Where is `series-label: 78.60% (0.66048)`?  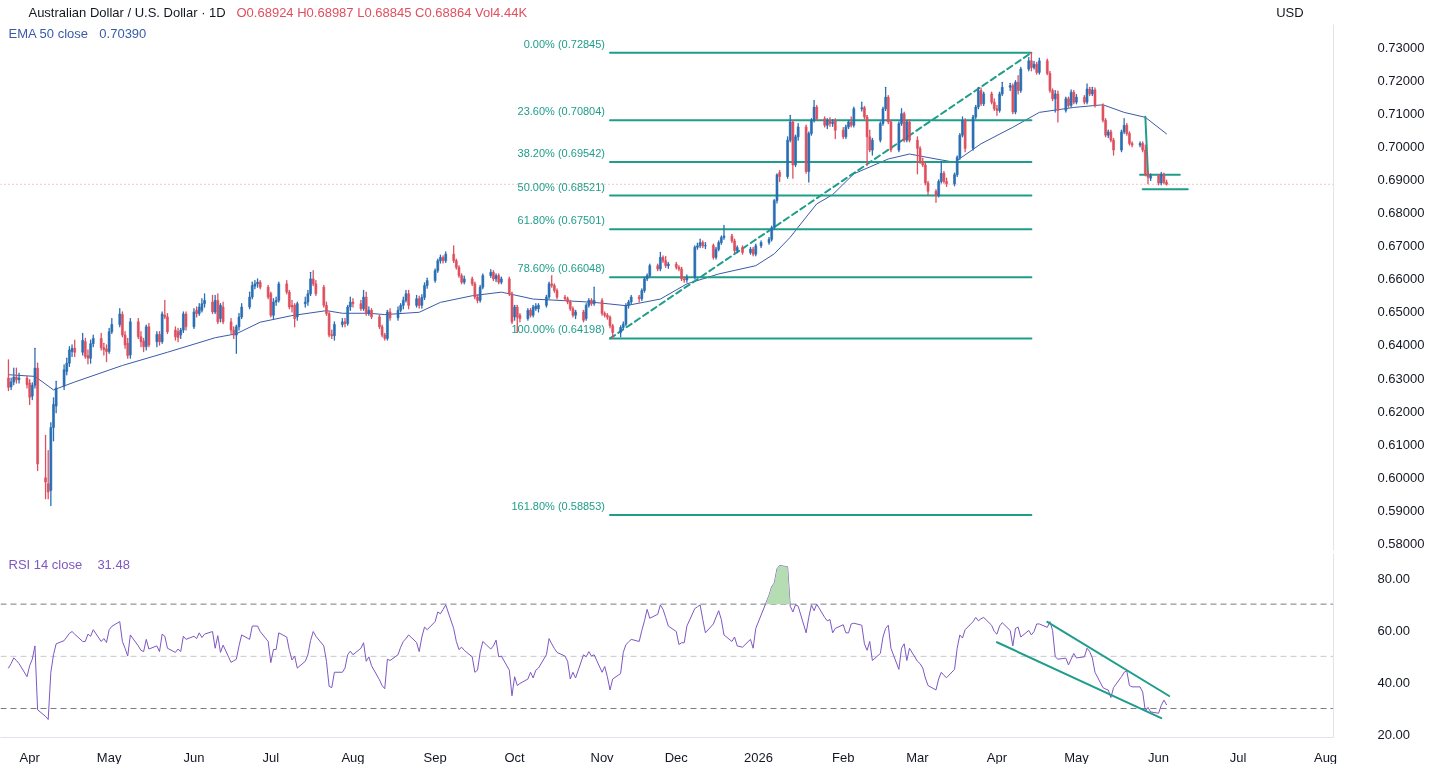 series-label: 78.60% (0.66048) is located at coordinates (561, 268).